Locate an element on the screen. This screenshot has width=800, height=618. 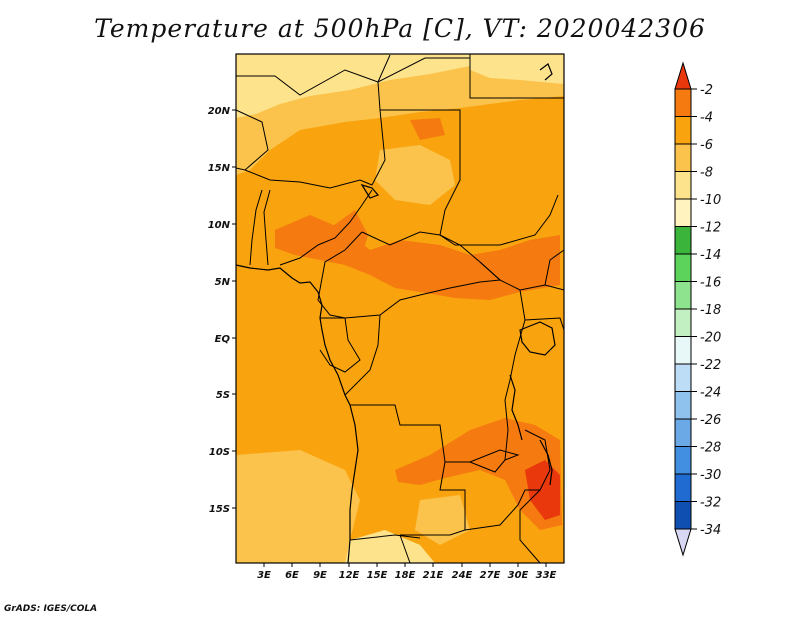
colorbar-label: -12 is located at coordinates (710, 228).